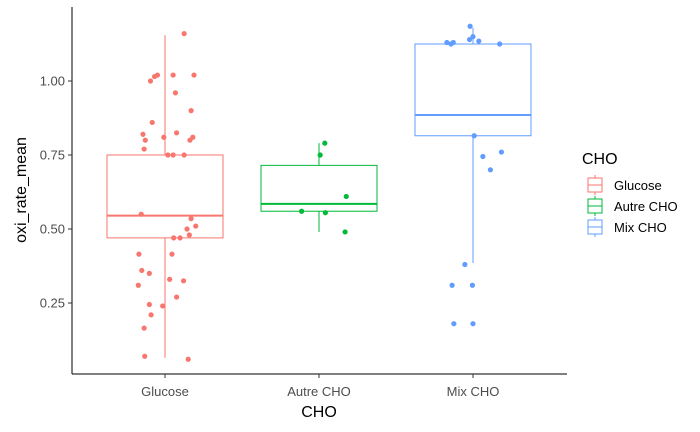  I want to click on x-axis-title: CHO, so click(319, 412).